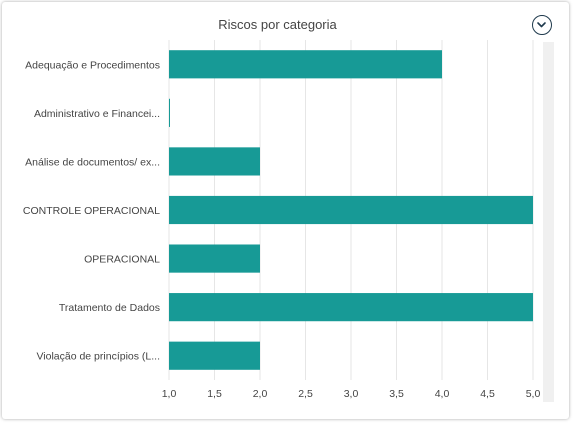 This screenshot has width=573, height=424. I want to click on category-label: Tratamento de Dados, so click(109, 308).